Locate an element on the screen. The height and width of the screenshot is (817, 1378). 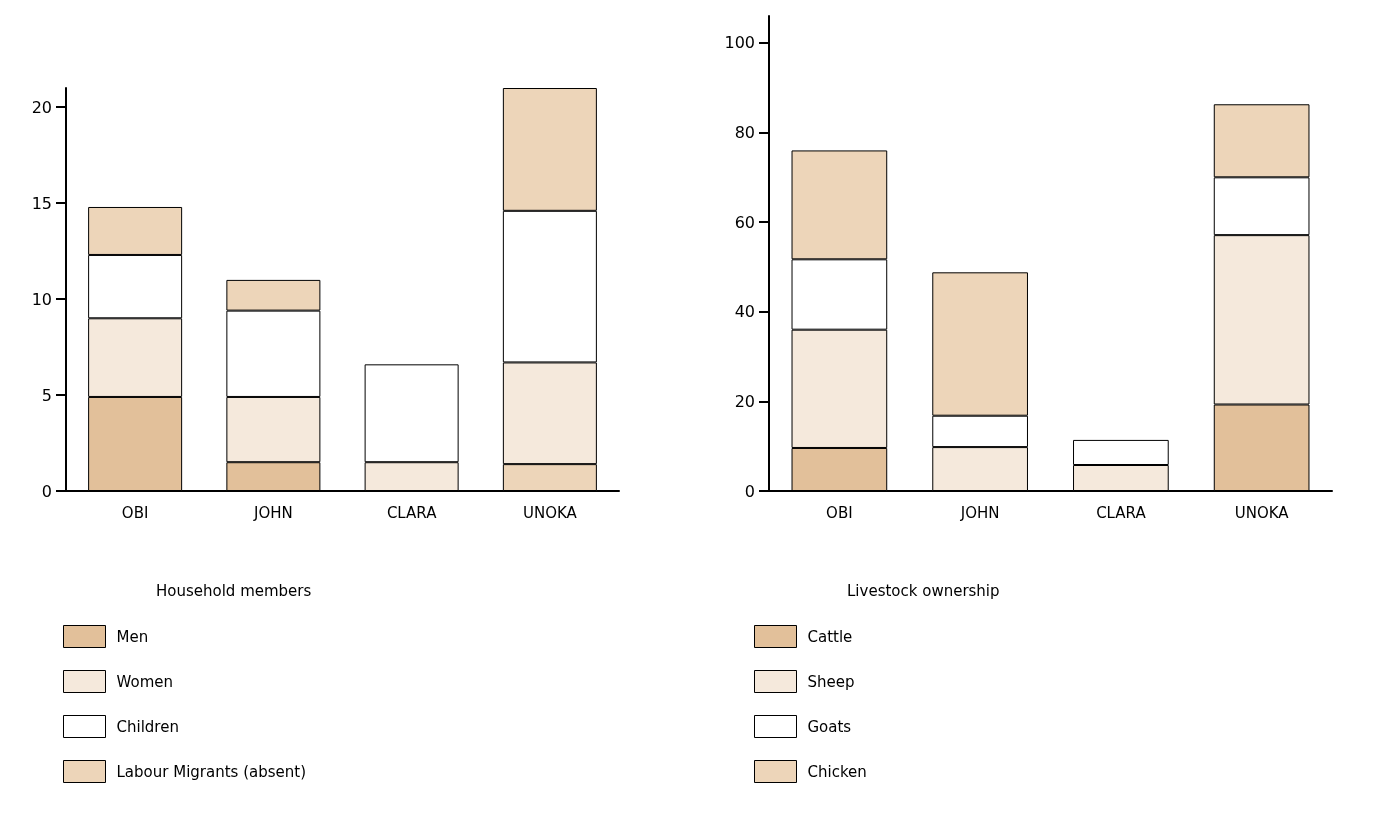
legend-label: Goats is located at coordinates (829, 726).